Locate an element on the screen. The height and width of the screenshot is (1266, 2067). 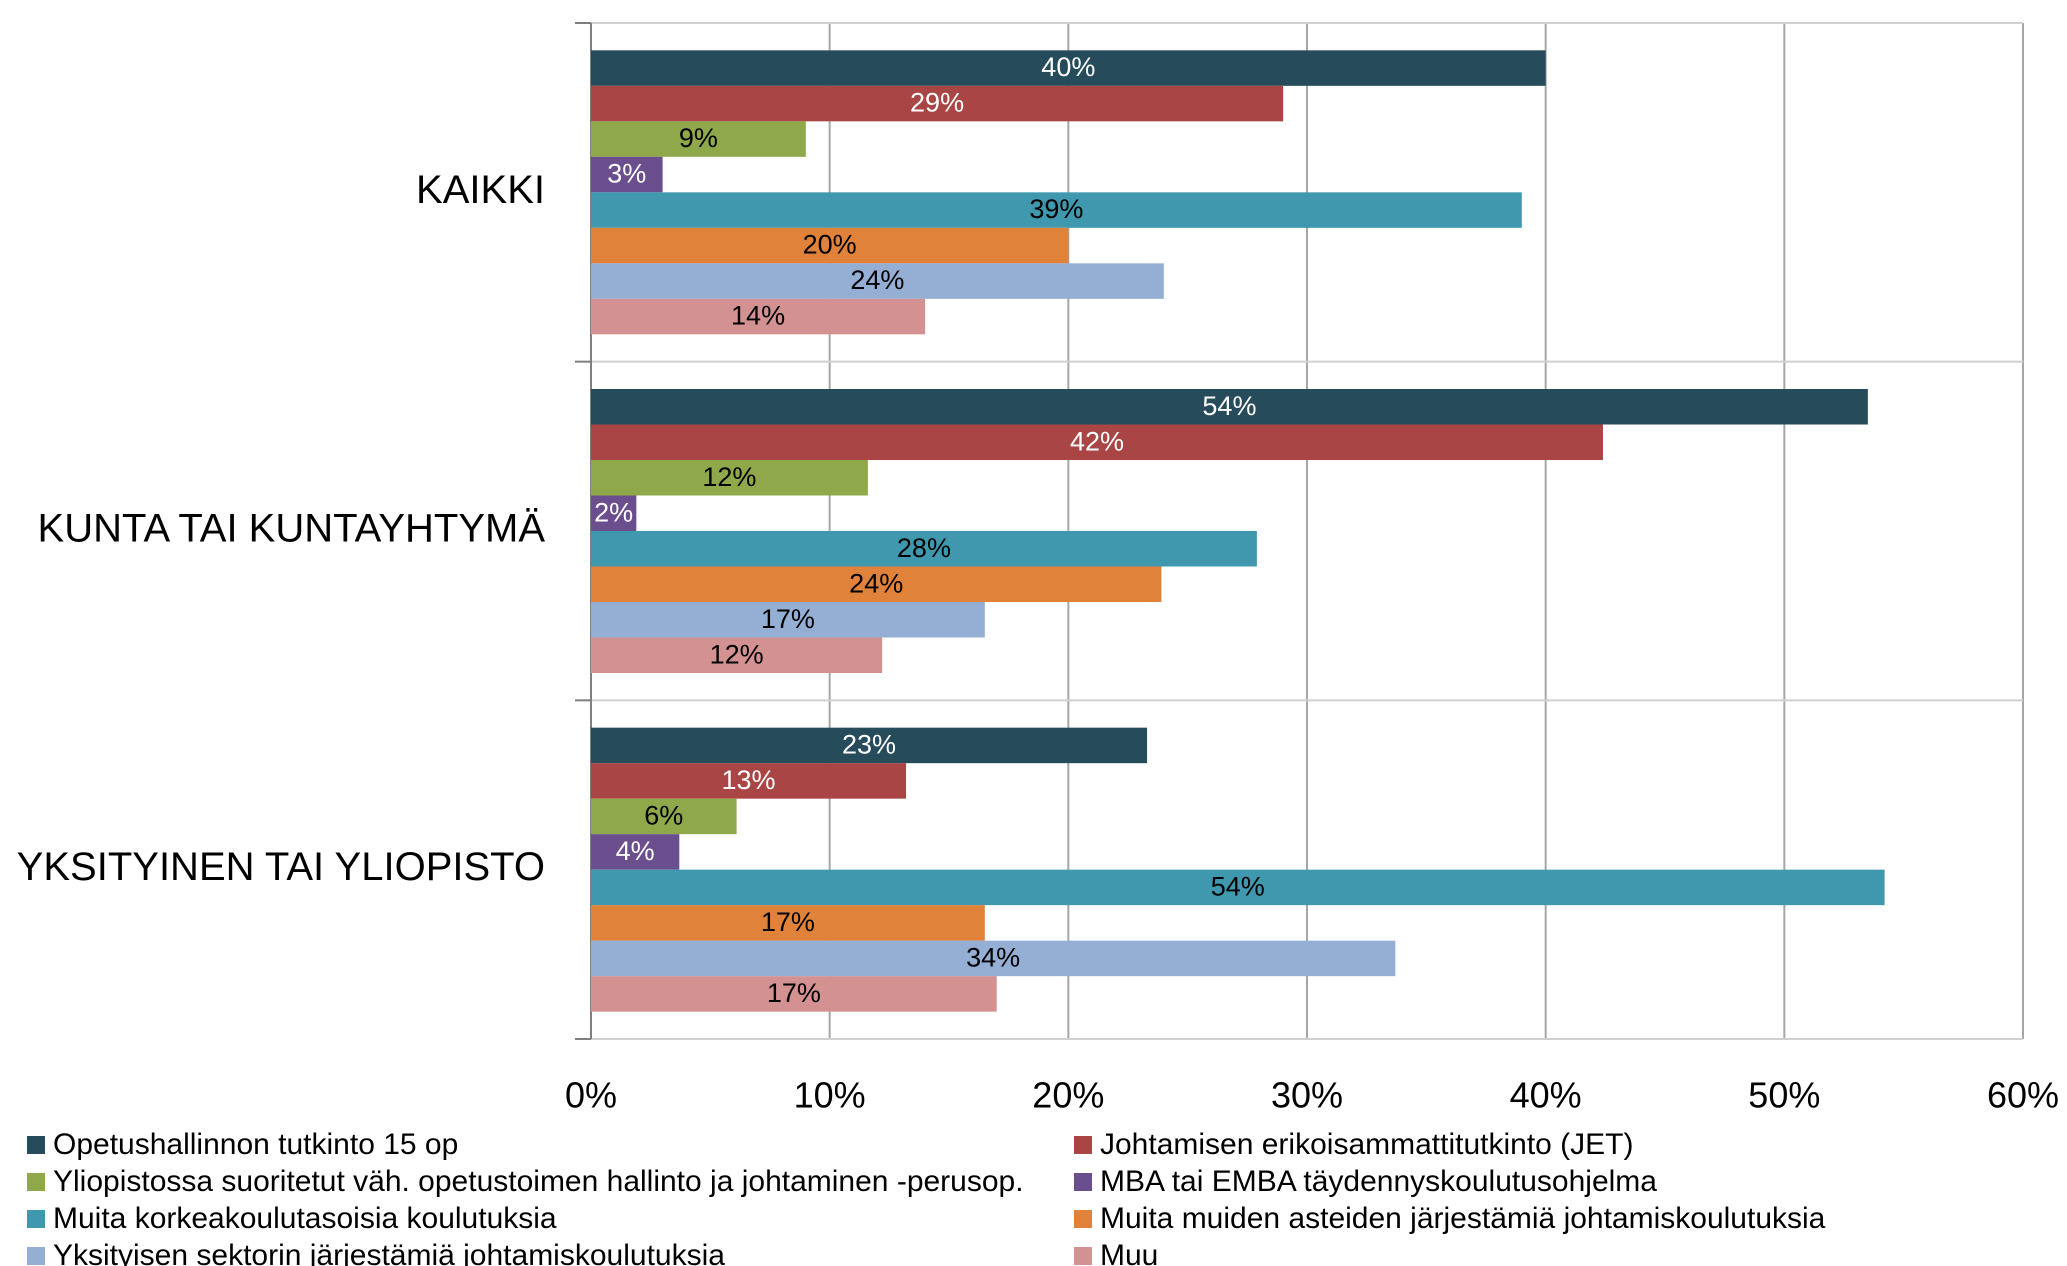
data-label: 2% is located at coordinates (613, 512).